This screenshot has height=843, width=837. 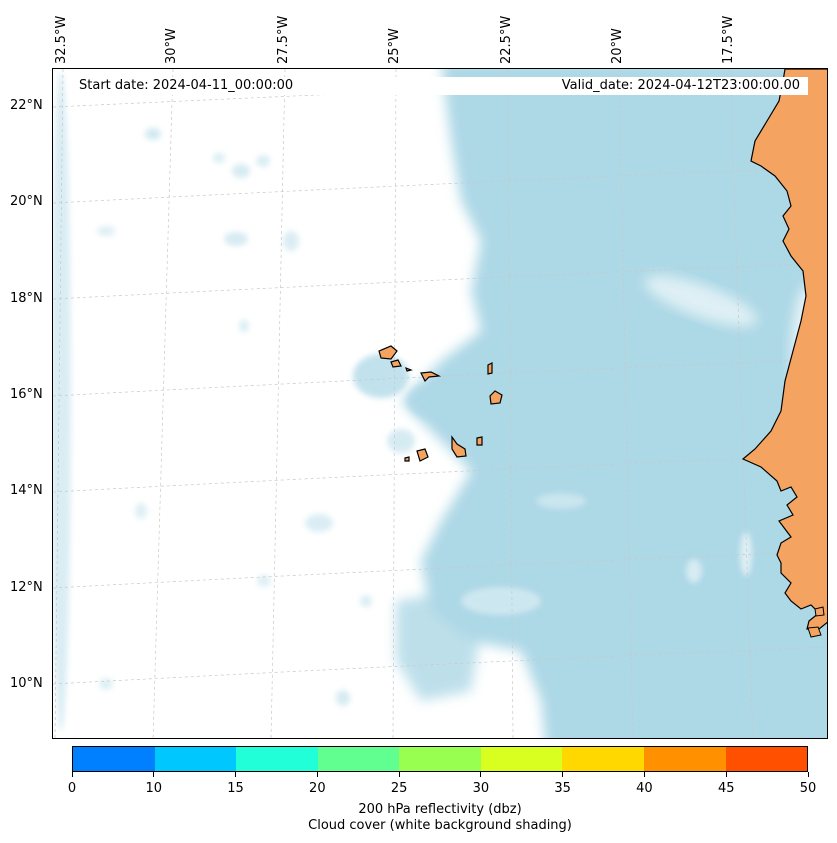 What do you see at coordinates (440, 86) in the screenshot?
I see `date-header-strip` at bounding box center [440, 86].